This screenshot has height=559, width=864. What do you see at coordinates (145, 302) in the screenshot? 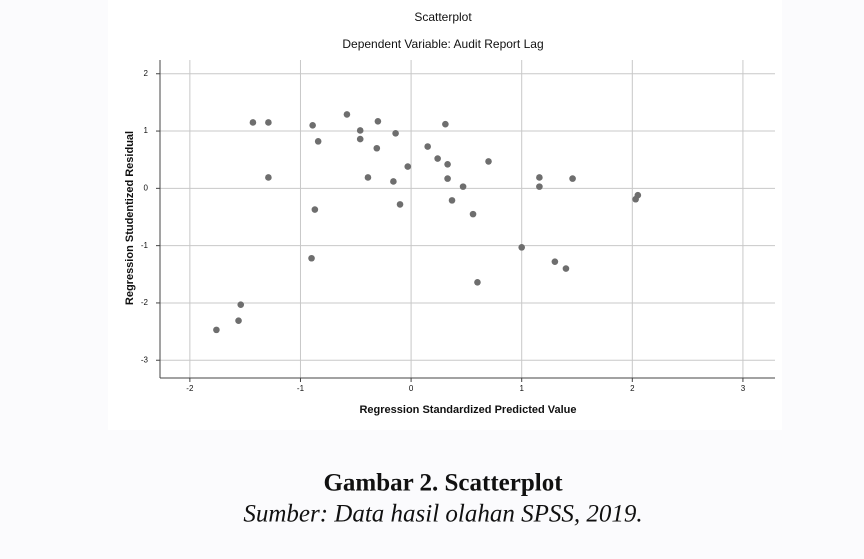
I see `y-tick-label: -2` at bounding box center [145, 302].